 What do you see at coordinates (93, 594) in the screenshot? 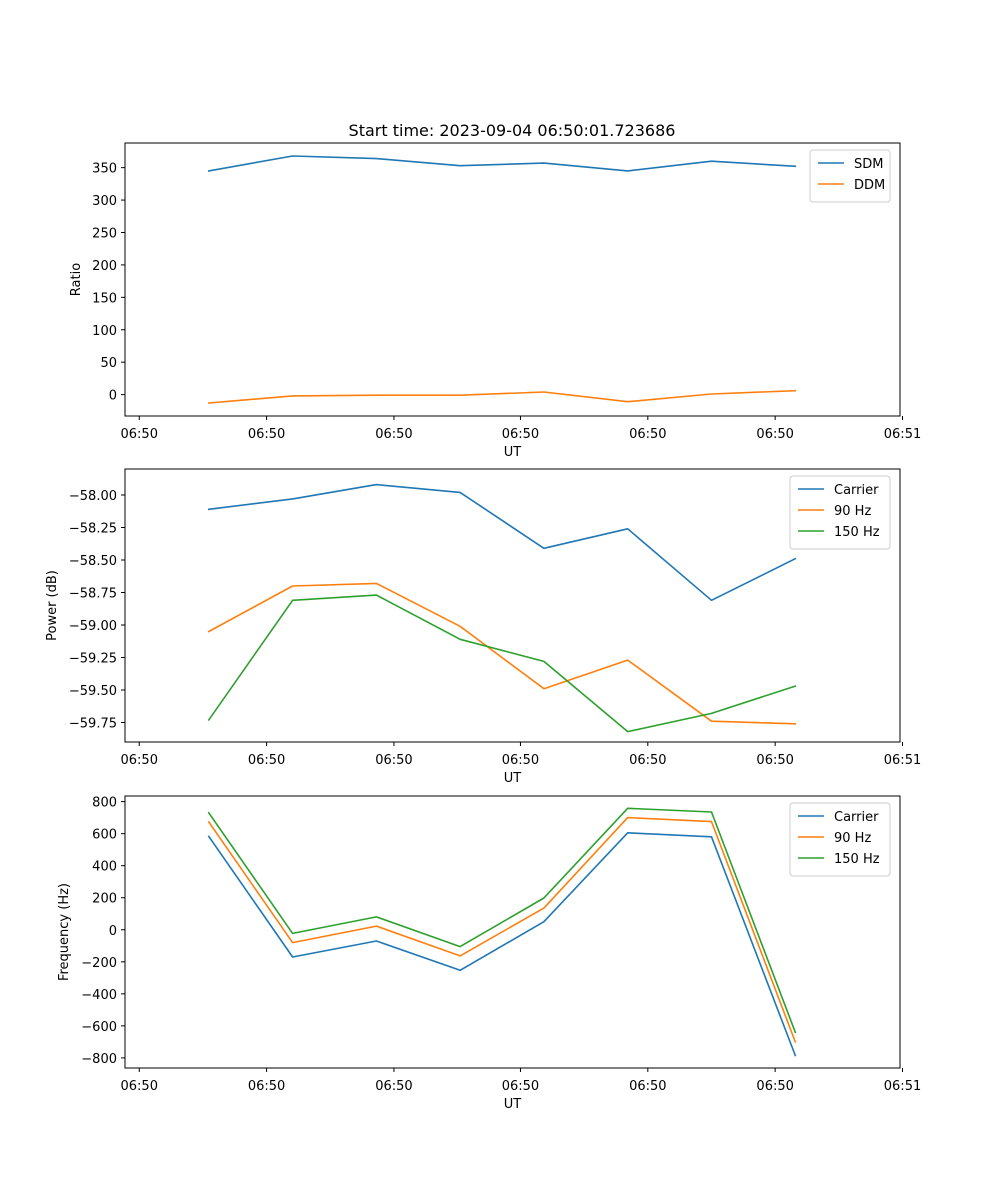
I see `power-y-tick-label: −58.75` at bounding box center [93, 594].